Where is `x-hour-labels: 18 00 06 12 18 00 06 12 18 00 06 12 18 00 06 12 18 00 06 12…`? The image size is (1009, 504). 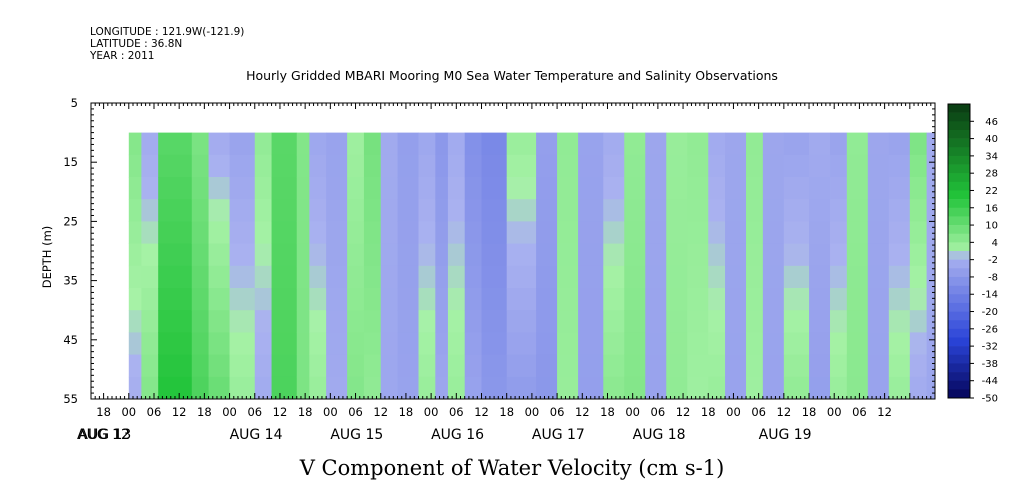
x-hour-labels: 18 00 06 12 18 00 06 12 18 00 06 12 18 00 06 12 18 00 06 12… is located at coordinates (494, 412).